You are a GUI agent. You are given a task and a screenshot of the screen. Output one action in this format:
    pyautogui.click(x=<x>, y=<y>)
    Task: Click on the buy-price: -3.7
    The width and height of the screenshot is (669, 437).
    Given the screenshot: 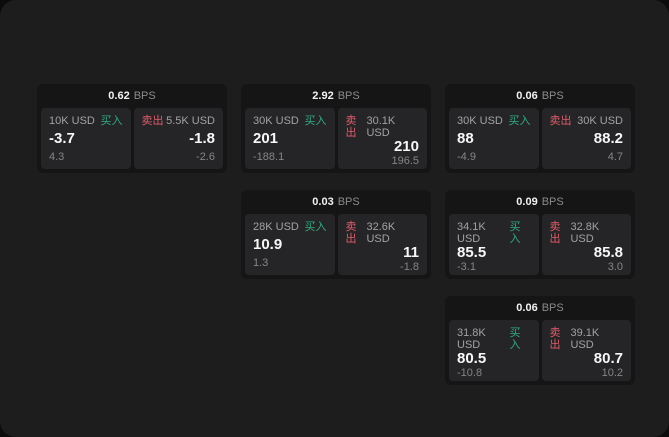 What is the action you would take?
    pyautogui.click(x=62, y=138)
    